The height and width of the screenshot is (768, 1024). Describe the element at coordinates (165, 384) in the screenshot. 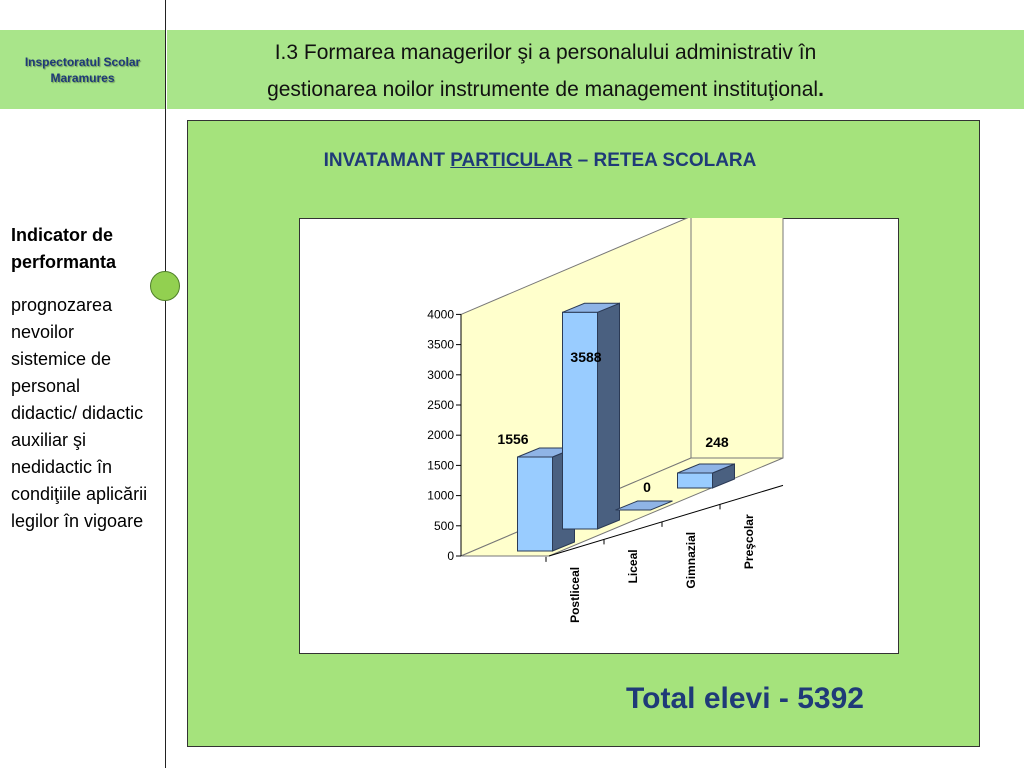

I see `vertical-divider` at that location.